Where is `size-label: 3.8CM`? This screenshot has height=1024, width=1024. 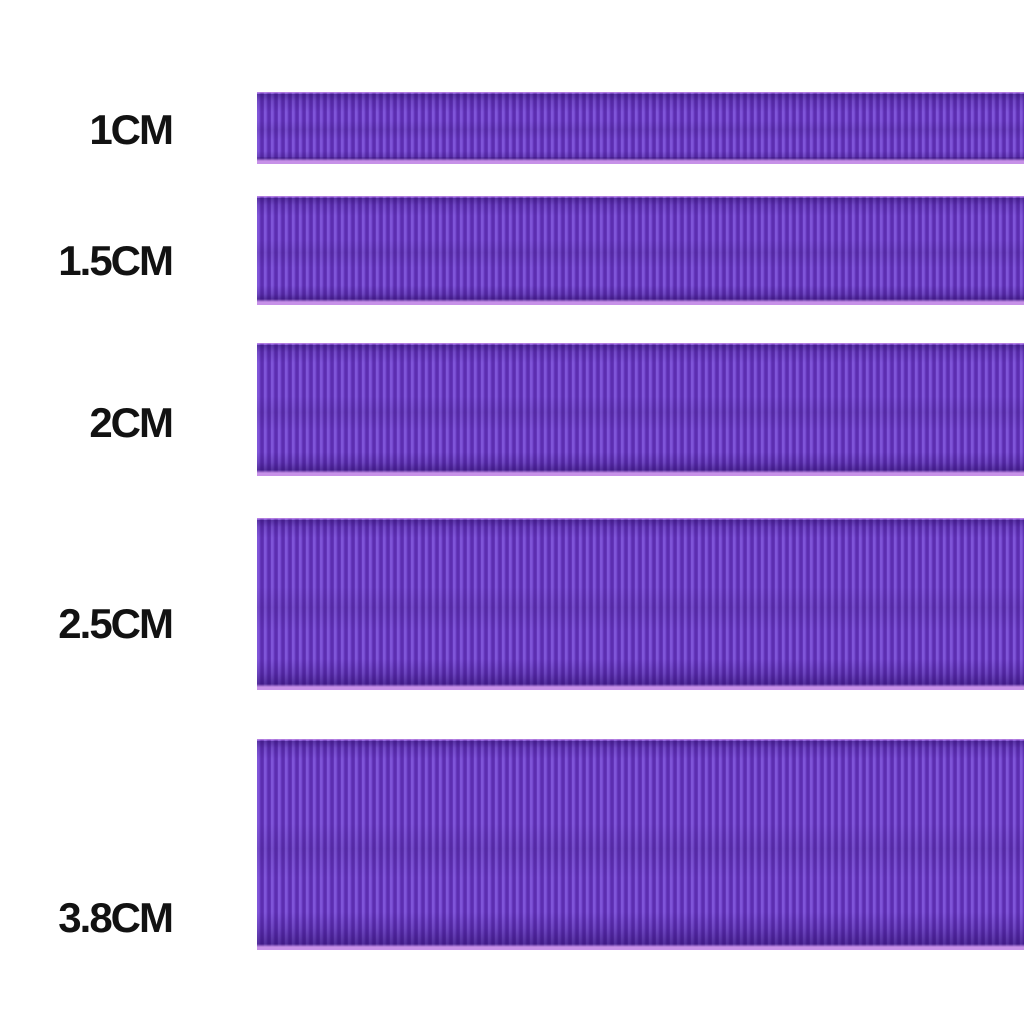
size-label: 3.8CM is located at coordinates (116, 917).